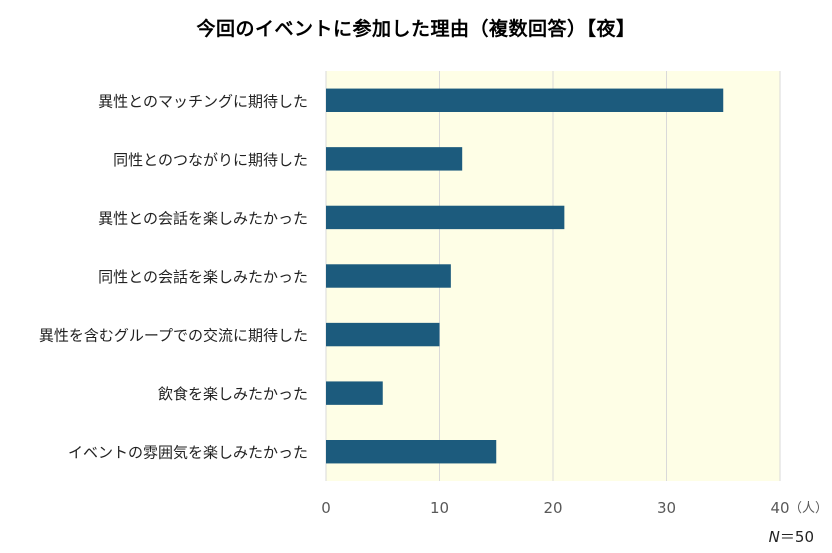  Describe the element at coordinates (203, 101) in the screenshot. I see `category-label: 異性とのマッチングに期待した` at that location.